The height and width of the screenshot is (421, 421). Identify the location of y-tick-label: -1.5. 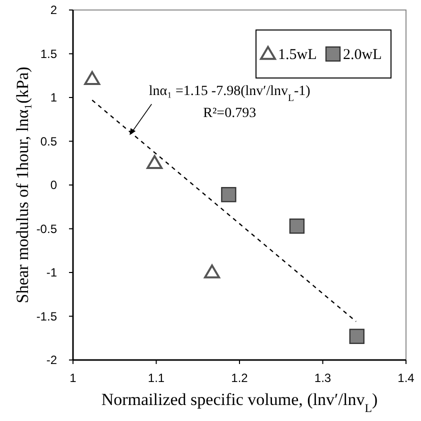
(47, 316).